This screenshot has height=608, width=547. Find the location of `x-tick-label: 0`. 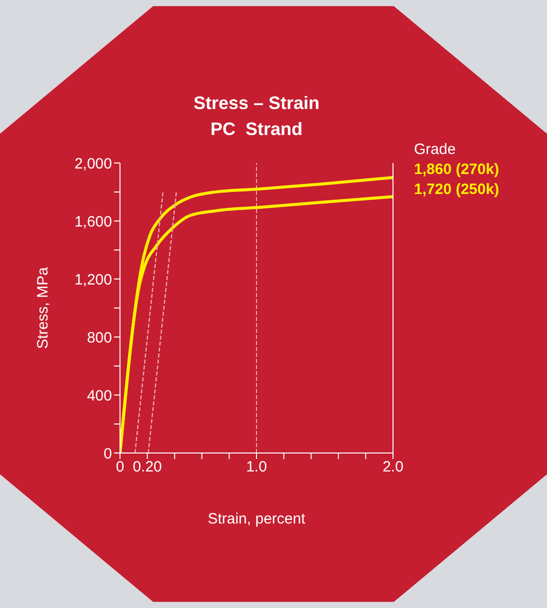

x-tick-label: 0 is located at coordinates (120, 467).